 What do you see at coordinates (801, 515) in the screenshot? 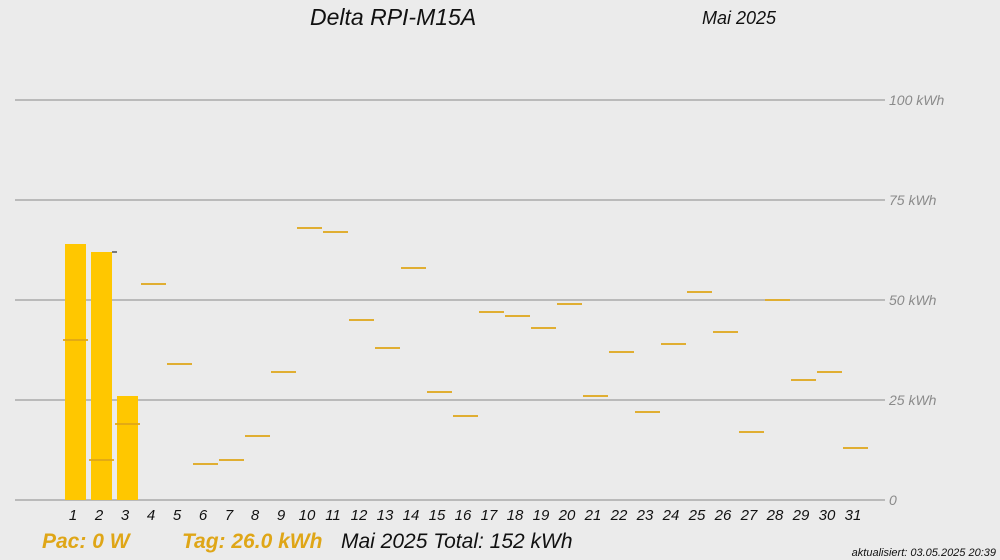
I see `x-tick-label: 29` at bounding box center [801, 515].